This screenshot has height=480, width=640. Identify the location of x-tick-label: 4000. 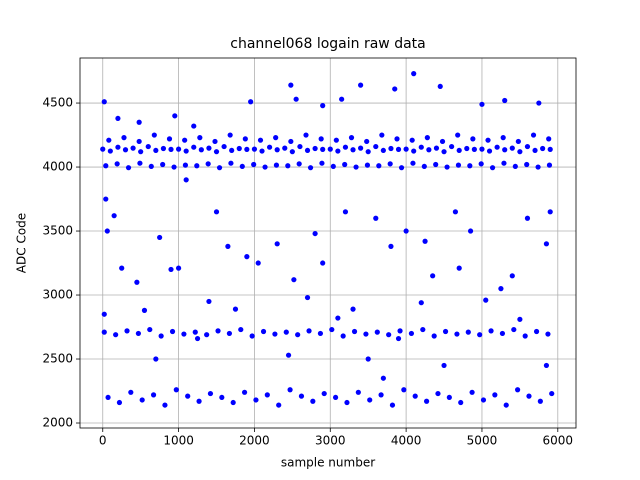
(406, 441).